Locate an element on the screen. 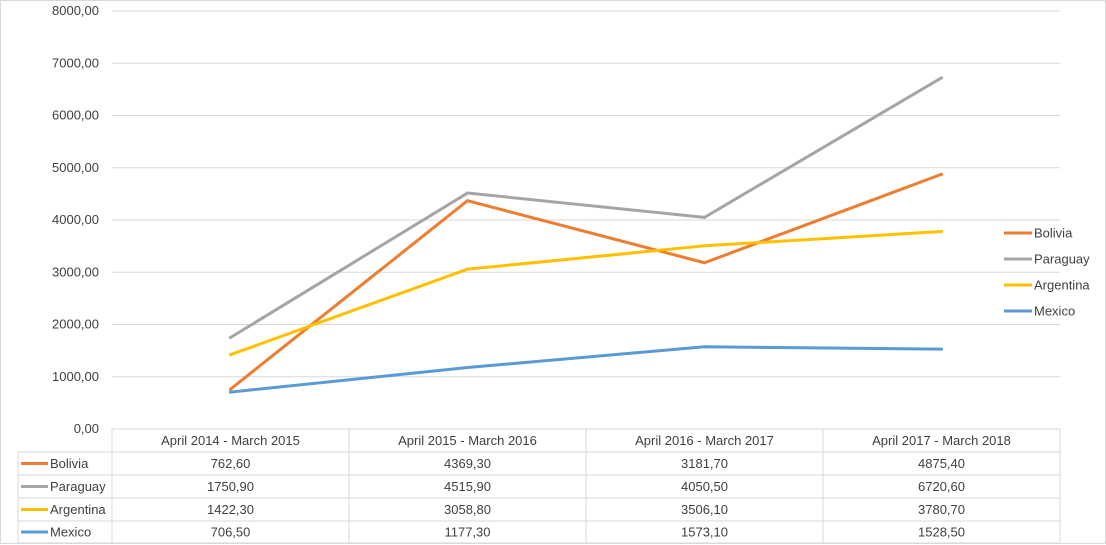 The image size is (1106, 545). y-tick-label: 4000,00 is located at coordinates (75, 219).